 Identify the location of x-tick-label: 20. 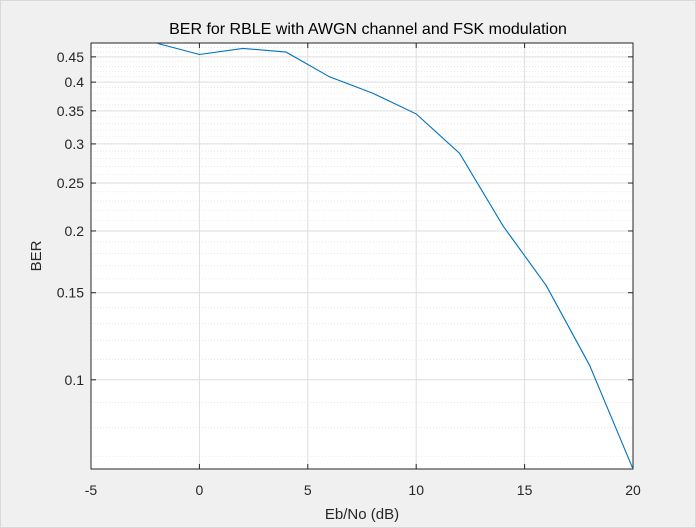
(633, 490).